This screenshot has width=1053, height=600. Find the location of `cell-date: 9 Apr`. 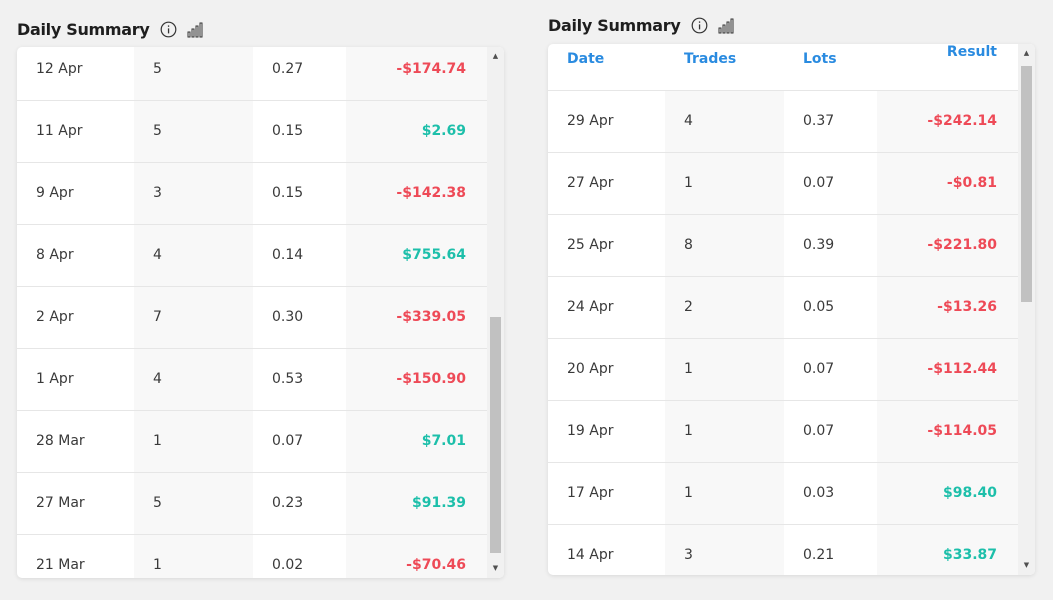

cell-date: 9 Apr is located at coordinates (75, 193).